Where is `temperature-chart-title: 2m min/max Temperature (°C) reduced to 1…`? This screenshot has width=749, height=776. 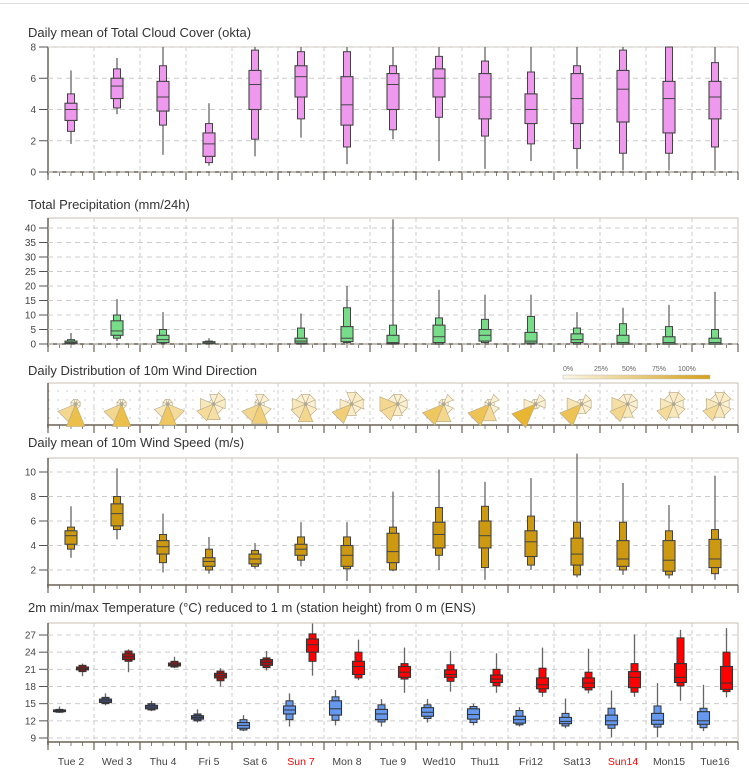
temperature-chart-title: 2m min/max Temperature (°C) reduced to 1… is located at coordinates (252, 607).